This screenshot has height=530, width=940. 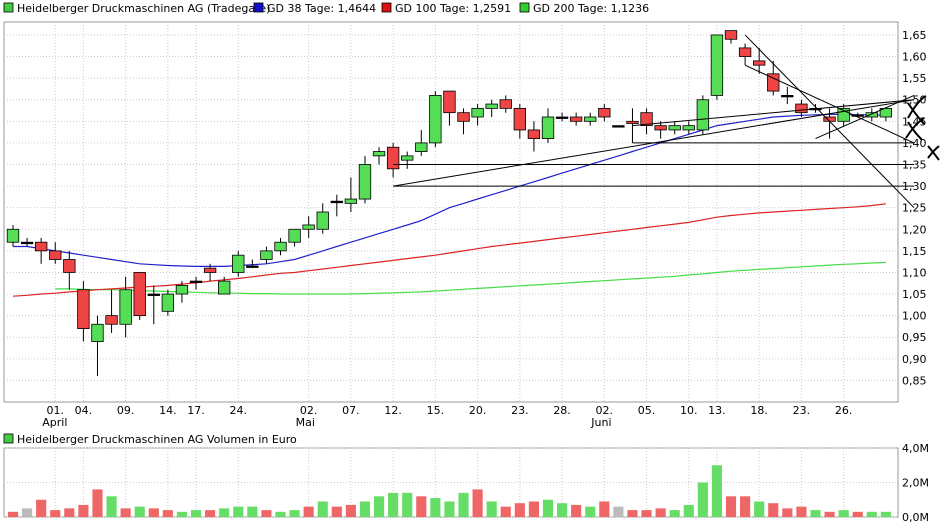 What do you see at coordinates (196, 410) in the screenshot?
I see `x-tick-label: 17.` at bounding box center [196, 410].